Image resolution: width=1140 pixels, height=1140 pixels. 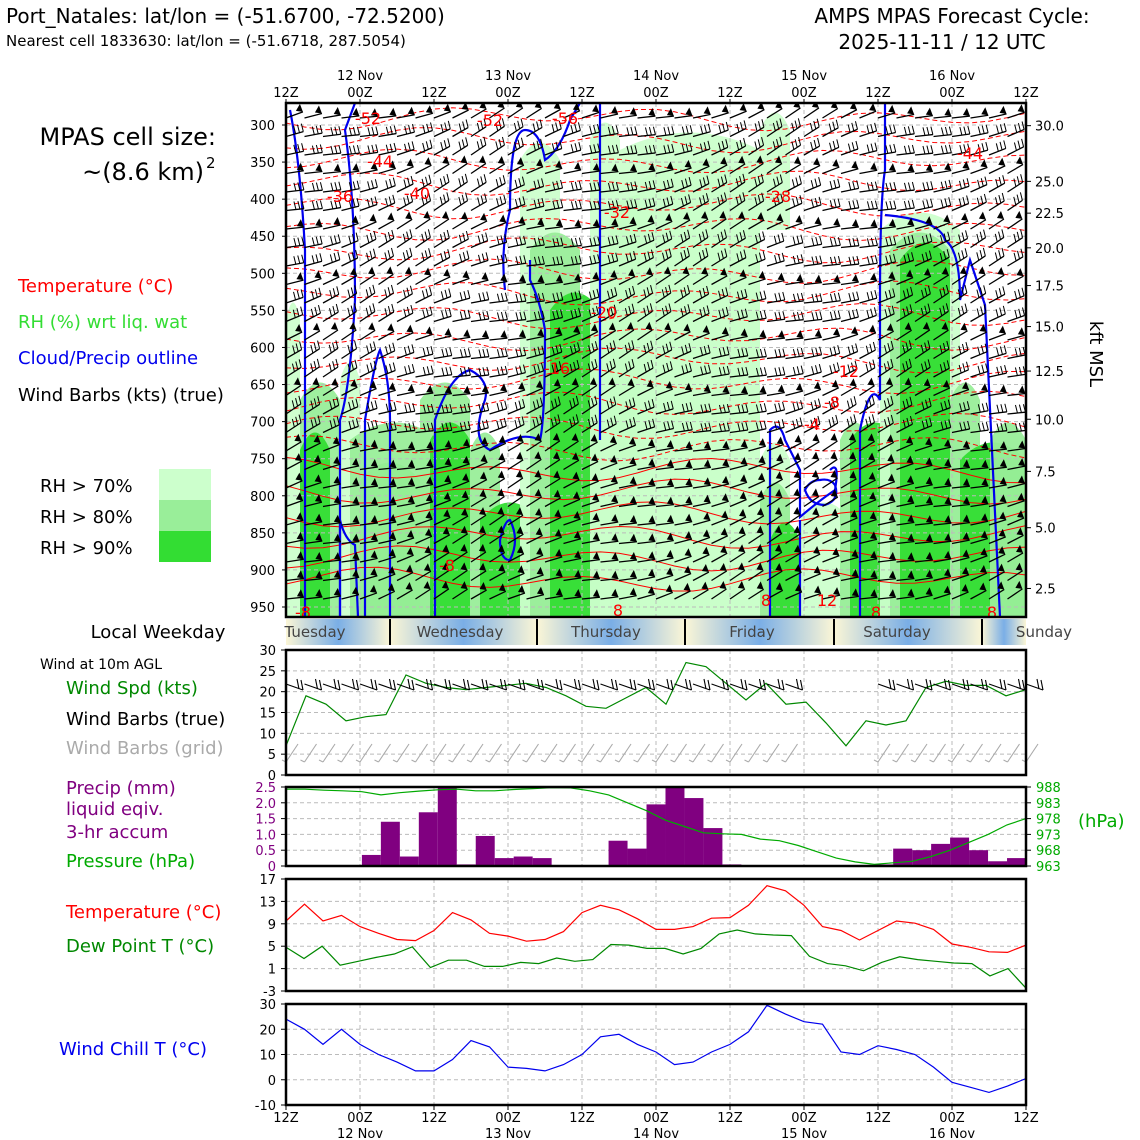 I want to click on temp-contour, so click(x=656, y=448).